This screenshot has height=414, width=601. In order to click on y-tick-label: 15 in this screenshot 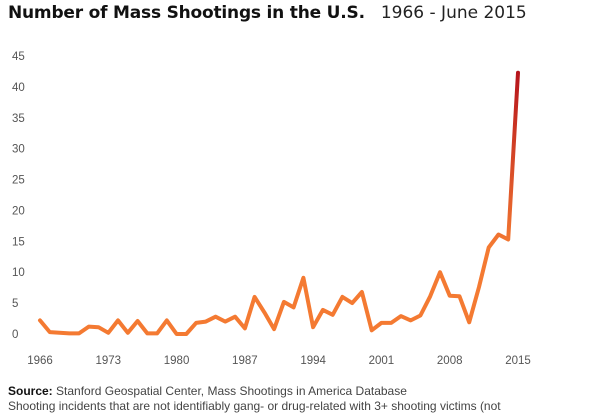, I will do `click(18, 242)`.